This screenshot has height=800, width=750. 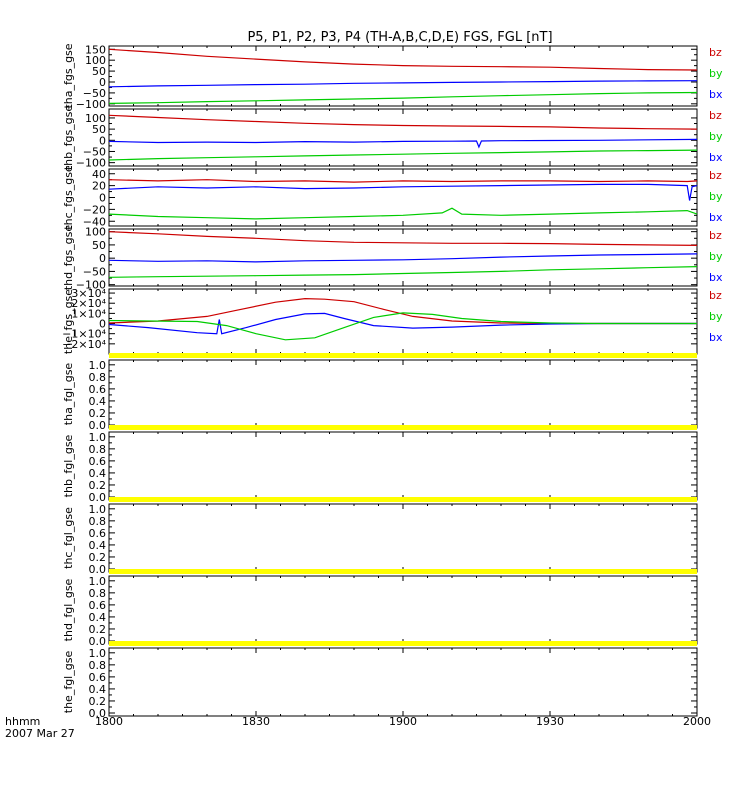 What do you see at coordinates (380, 608) in the screenshot?
I see `panel-thd_fgl_gse: 1.00.80.60.40.20.0 thd_fgl_gse` at bounding box center [380, 608].